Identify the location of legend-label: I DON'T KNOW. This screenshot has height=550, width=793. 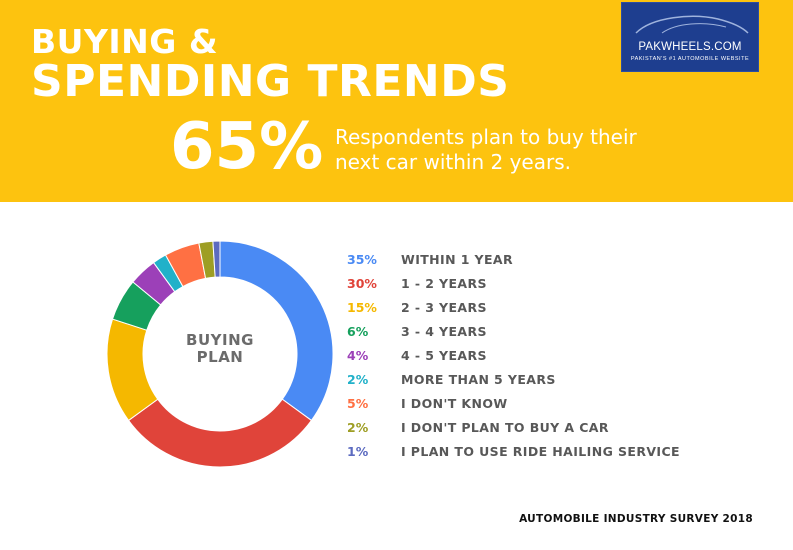
(454, 403).